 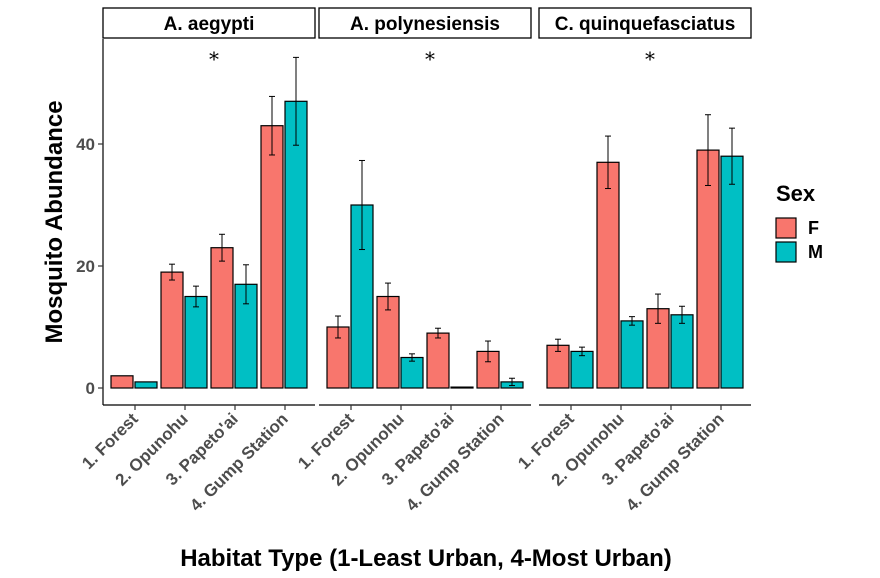 I want to click on y-tick-label: 20, so click(x=85, y=266).